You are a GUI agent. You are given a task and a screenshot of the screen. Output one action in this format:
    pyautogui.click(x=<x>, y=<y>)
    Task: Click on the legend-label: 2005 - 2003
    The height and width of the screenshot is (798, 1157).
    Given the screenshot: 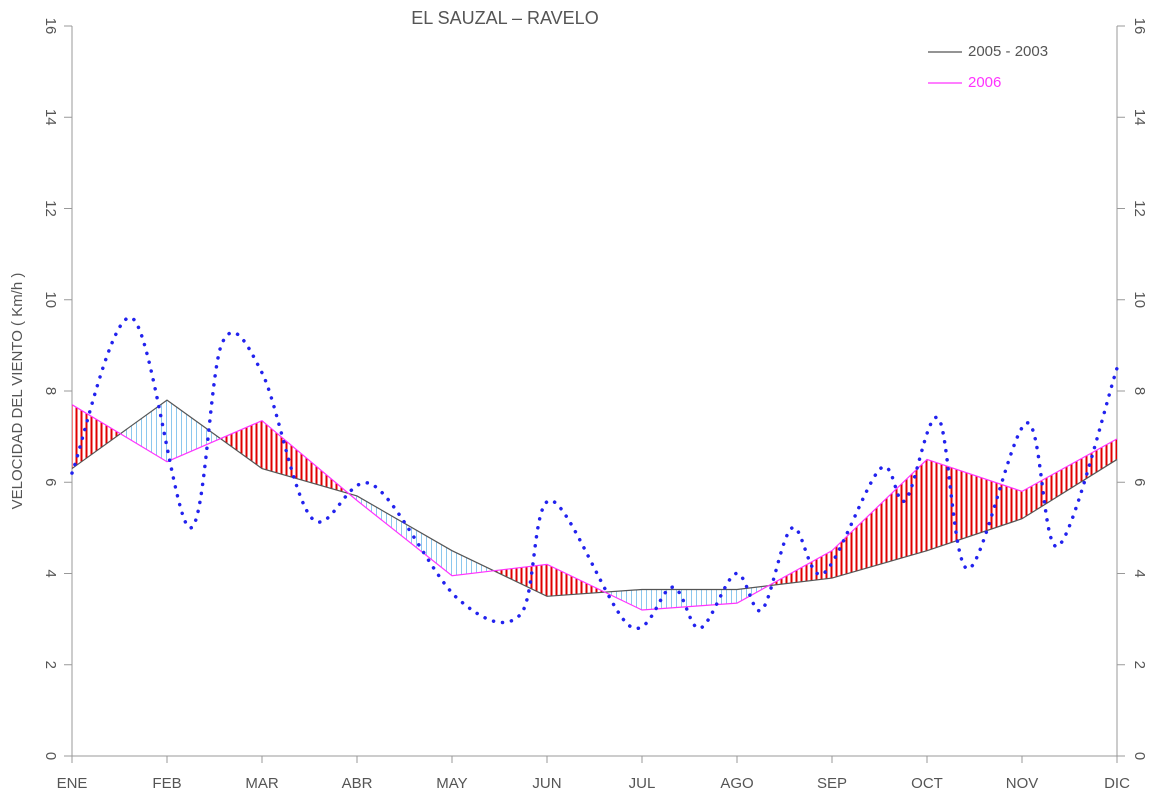 What is the action you would take?
    pyautogui.click(x=1008, y=51)
    